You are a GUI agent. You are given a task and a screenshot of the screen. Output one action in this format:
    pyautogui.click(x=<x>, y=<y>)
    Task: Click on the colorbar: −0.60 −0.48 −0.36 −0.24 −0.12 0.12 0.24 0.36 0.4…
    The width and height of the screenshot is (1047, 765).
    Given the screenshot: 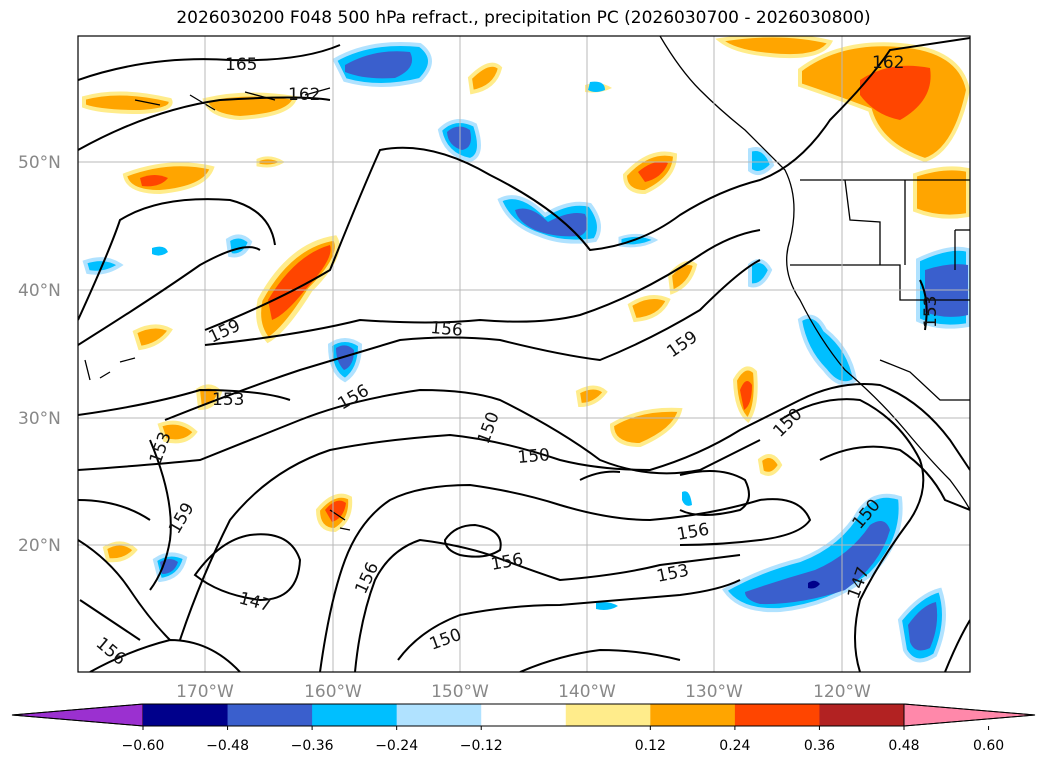 What is the action you would take?
    pyautogui.click(x=523, y=728)
    